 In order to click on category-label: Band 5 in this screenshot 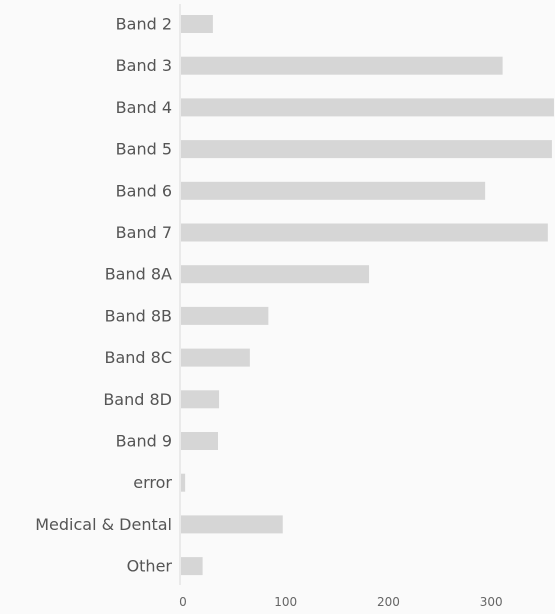, I will do `click(144, 149)`.